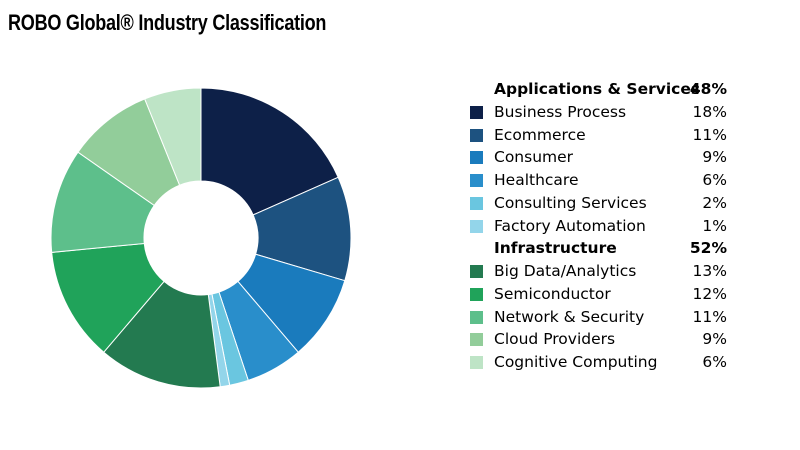 The height and width of the screenshot is (450, 800). Describe the element at coordinates (560, 111) in the screenshot. I see `legend-label: Business Process` at that location.